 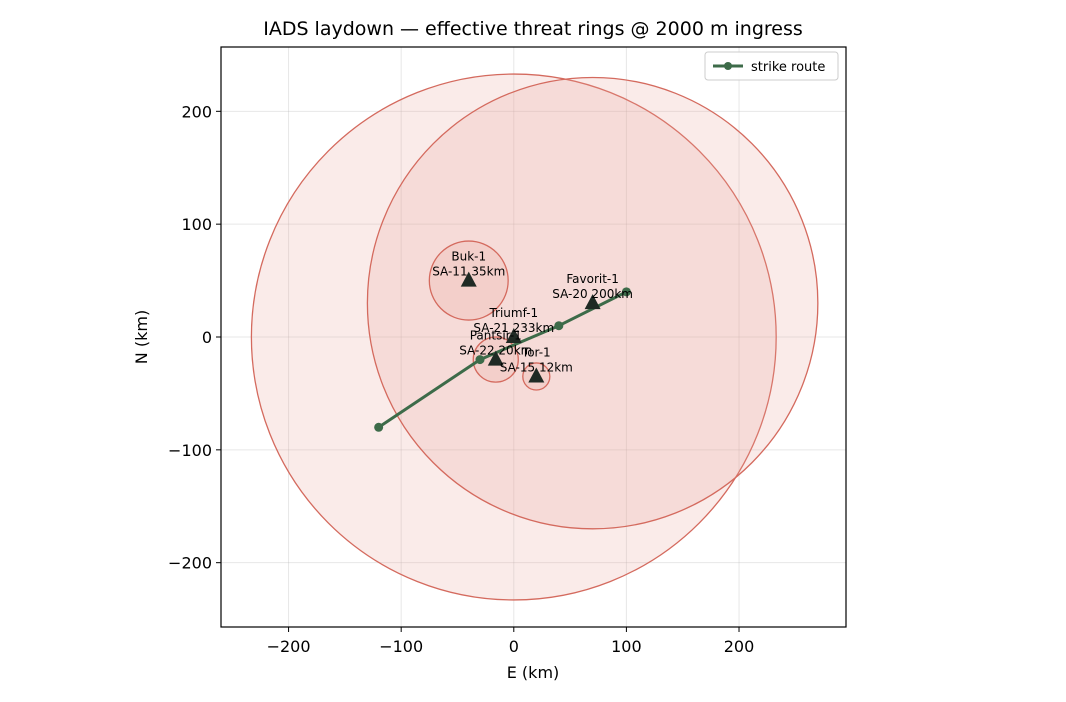 I want to click on site-name-label: Favorit-1, so click(x=592, y=279).